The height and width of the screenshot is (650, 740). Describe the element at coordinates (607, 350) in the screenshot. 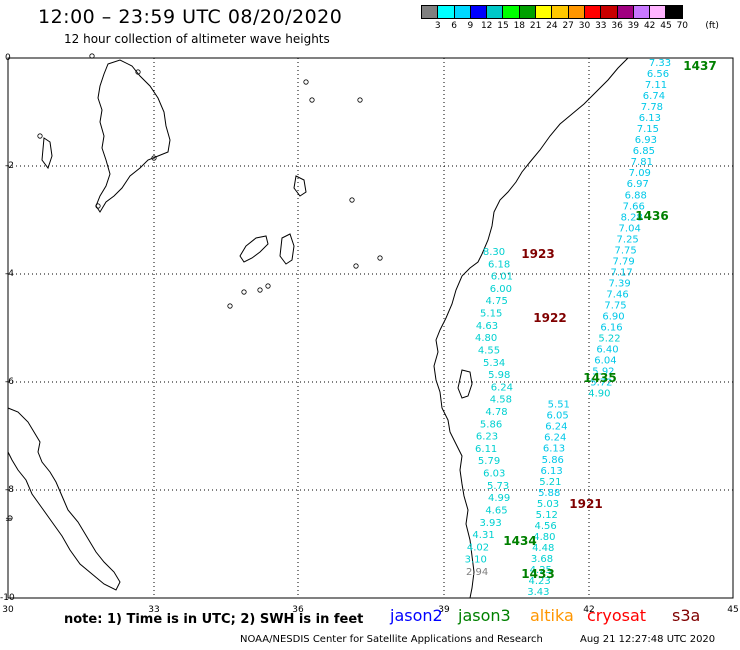

I see `wave-height-value: 6.40` at that location.